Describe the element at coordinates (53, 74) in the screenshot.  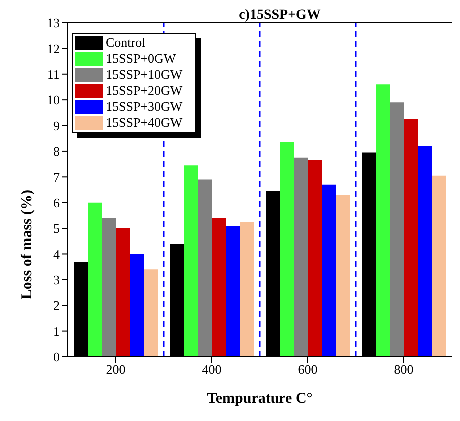
I see `y-tick-label: 11` at that location.